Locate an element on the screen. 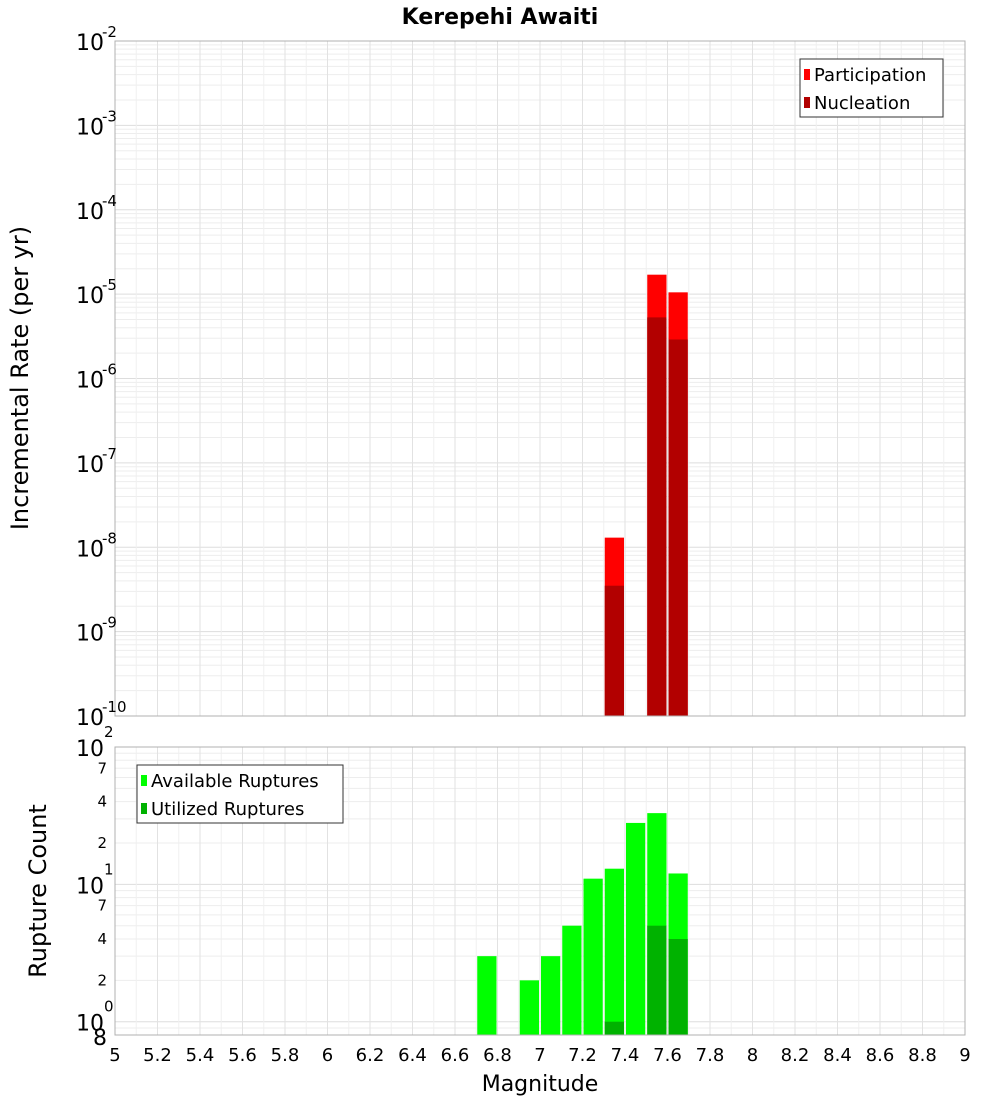  x-tick-label: 7.8 is located at coordinates (710, 1055).